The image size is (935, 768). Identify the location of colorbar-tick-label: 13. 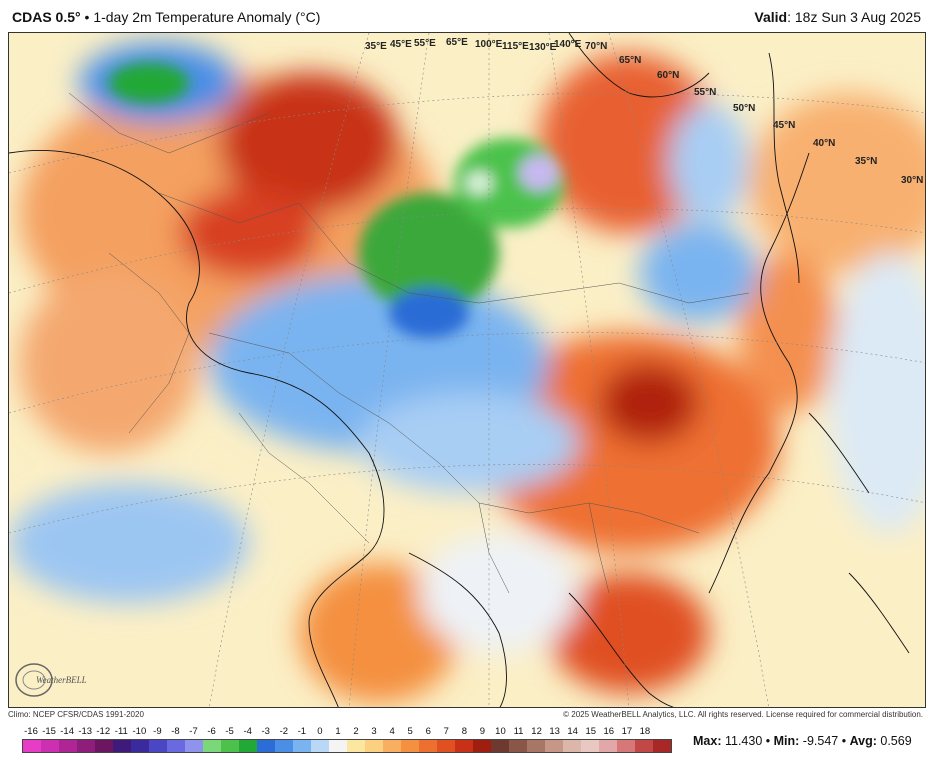
(554, 731).